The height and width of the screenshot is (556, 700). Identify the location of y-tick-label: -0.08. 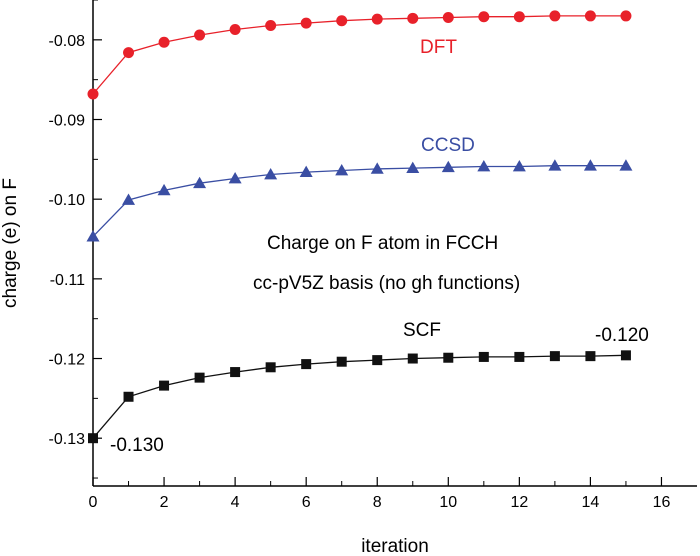
(67, 41).